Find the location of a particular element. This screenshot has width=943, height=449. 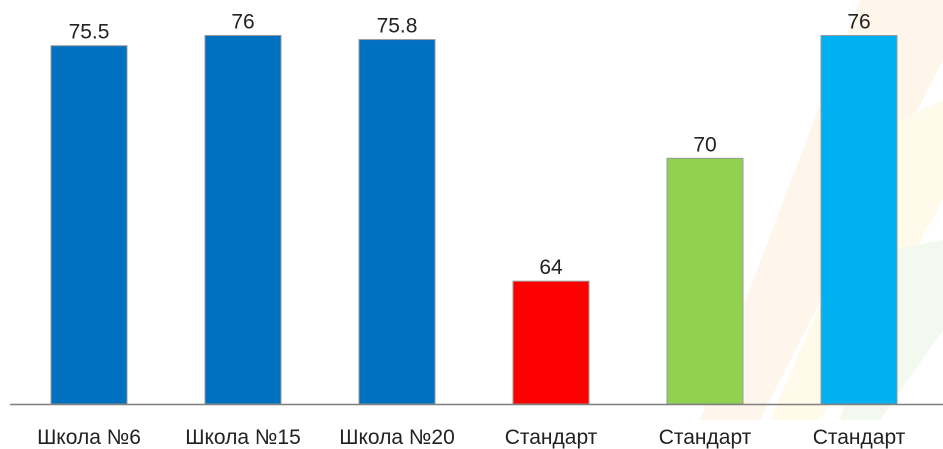

x-tick-label: Школа №15 is located at coordinates (243, 437).